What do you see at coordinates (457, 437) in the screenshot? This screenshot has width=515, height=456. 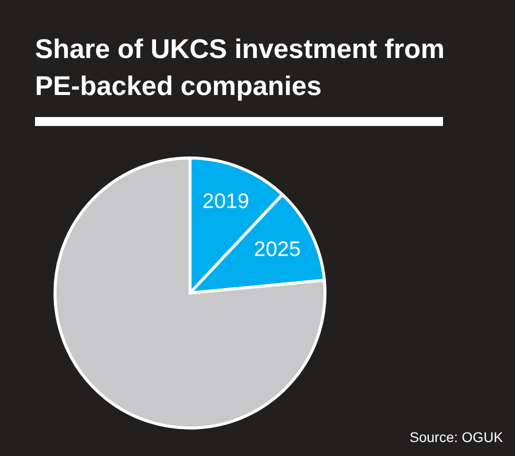 I see `source-note: Source: OGUK` at bounding box center [457, 437].